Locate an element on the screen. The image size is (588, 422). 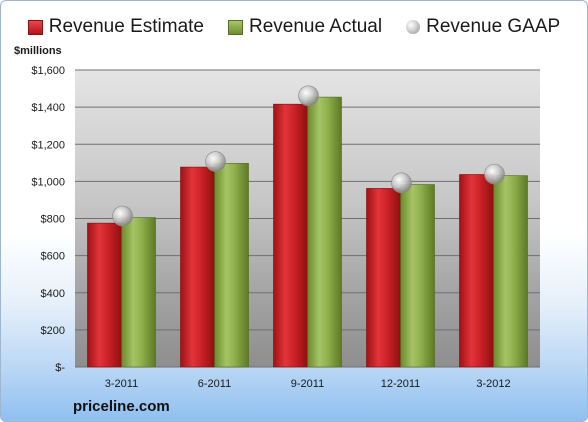
legend-item-estimate: Revenue Estimate is located at coordinates (115, 27).